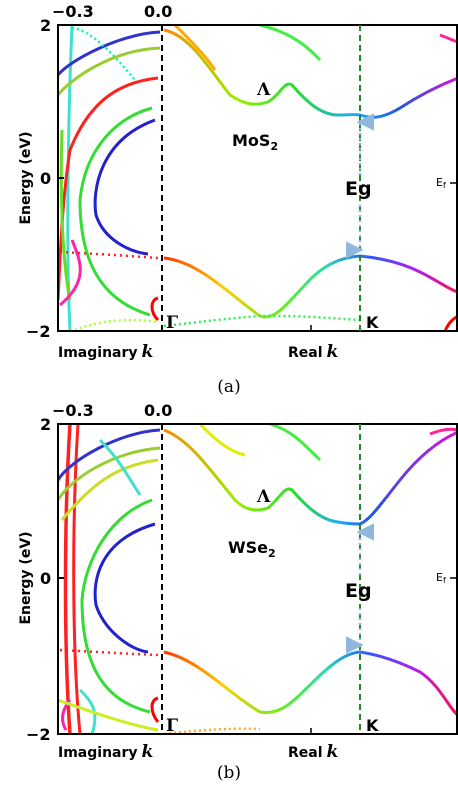 The height and width of the screenshot is (787, 458). I want to click on panel-b-ytick-label-mid: 0, so click(45, 578).